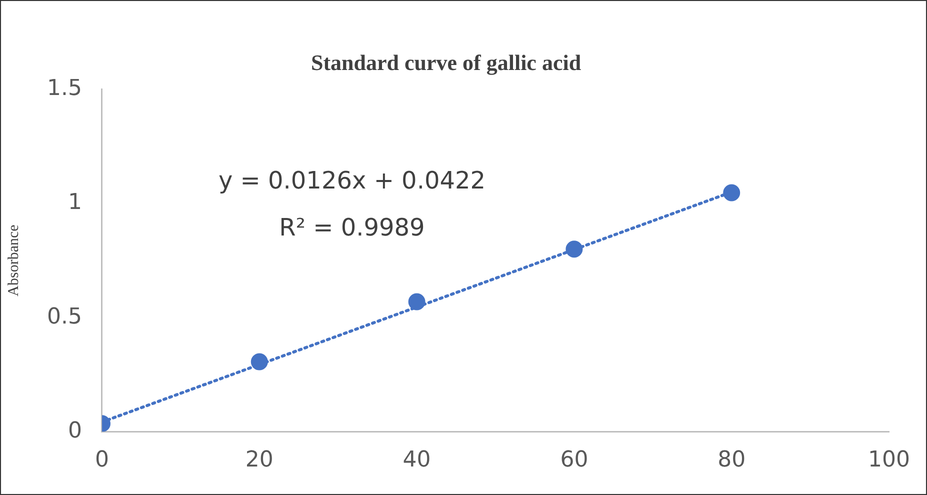 This screenshot has width=927, height=495. I want to click on x-tick-label: 20, so click(259, 460).